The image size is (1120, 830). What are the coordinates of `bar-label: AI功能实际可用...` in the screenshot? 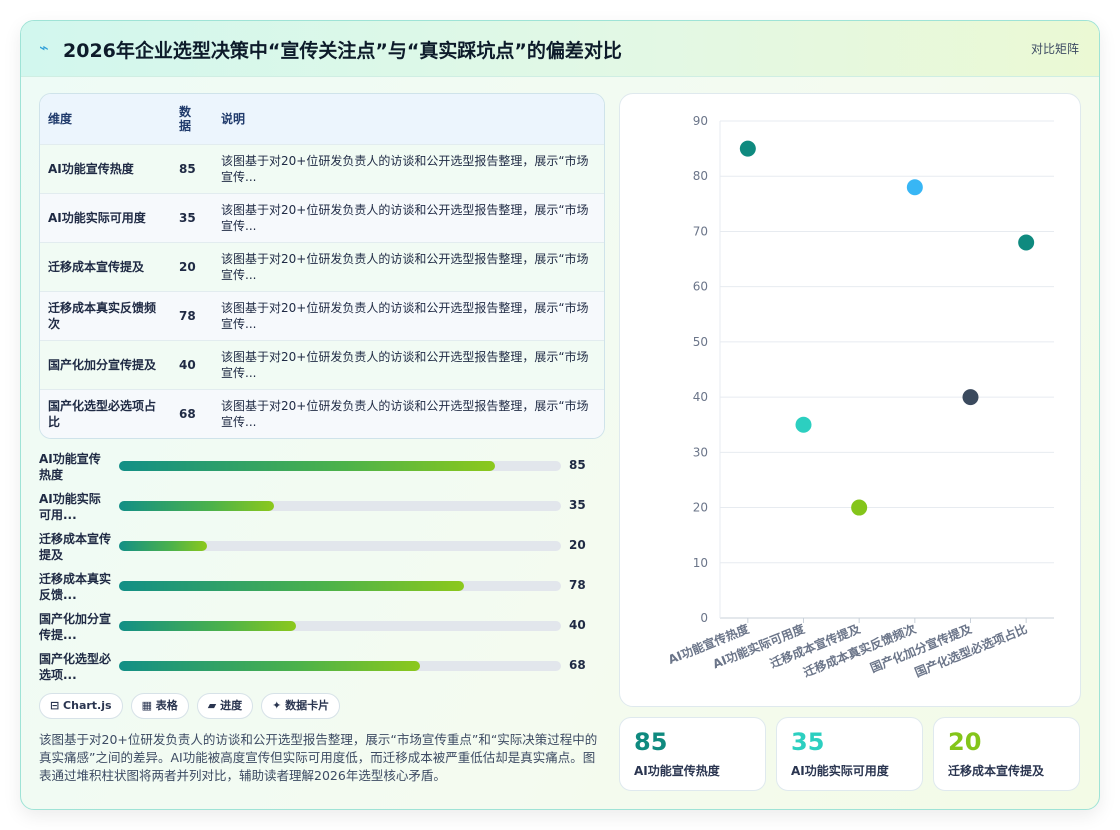 It's located at (70, 507).